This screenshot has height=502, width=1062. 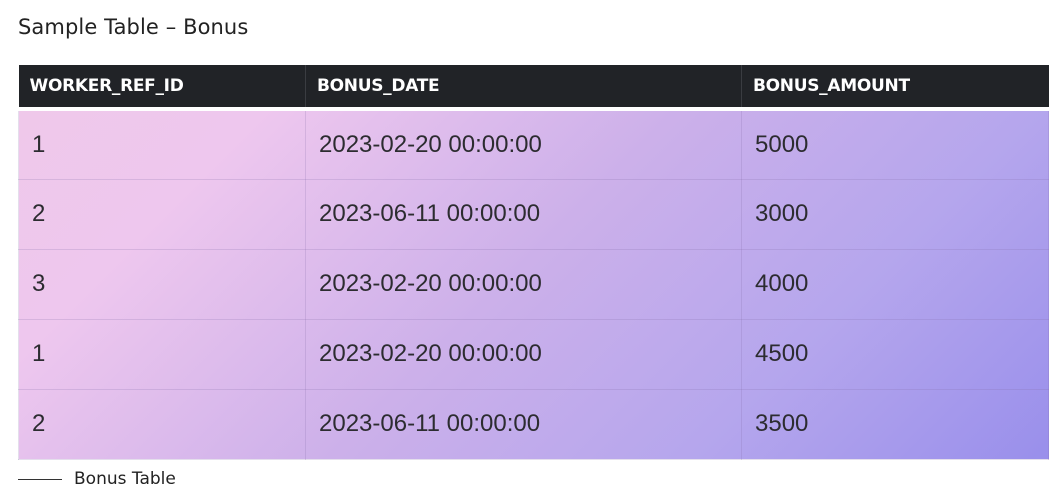 I want to click on table-header-row: WORKER_REF_ID BONUS_DATE BONUS_AMOUNT, so click(x=533, y=87).